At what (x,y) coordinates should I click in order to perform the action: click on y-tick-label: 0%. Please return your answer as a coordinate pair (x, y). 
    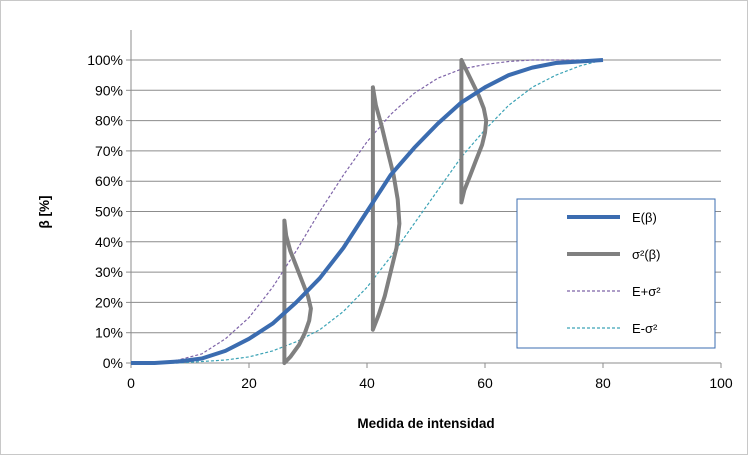
    Looking at the image, I should click on (113, 363).